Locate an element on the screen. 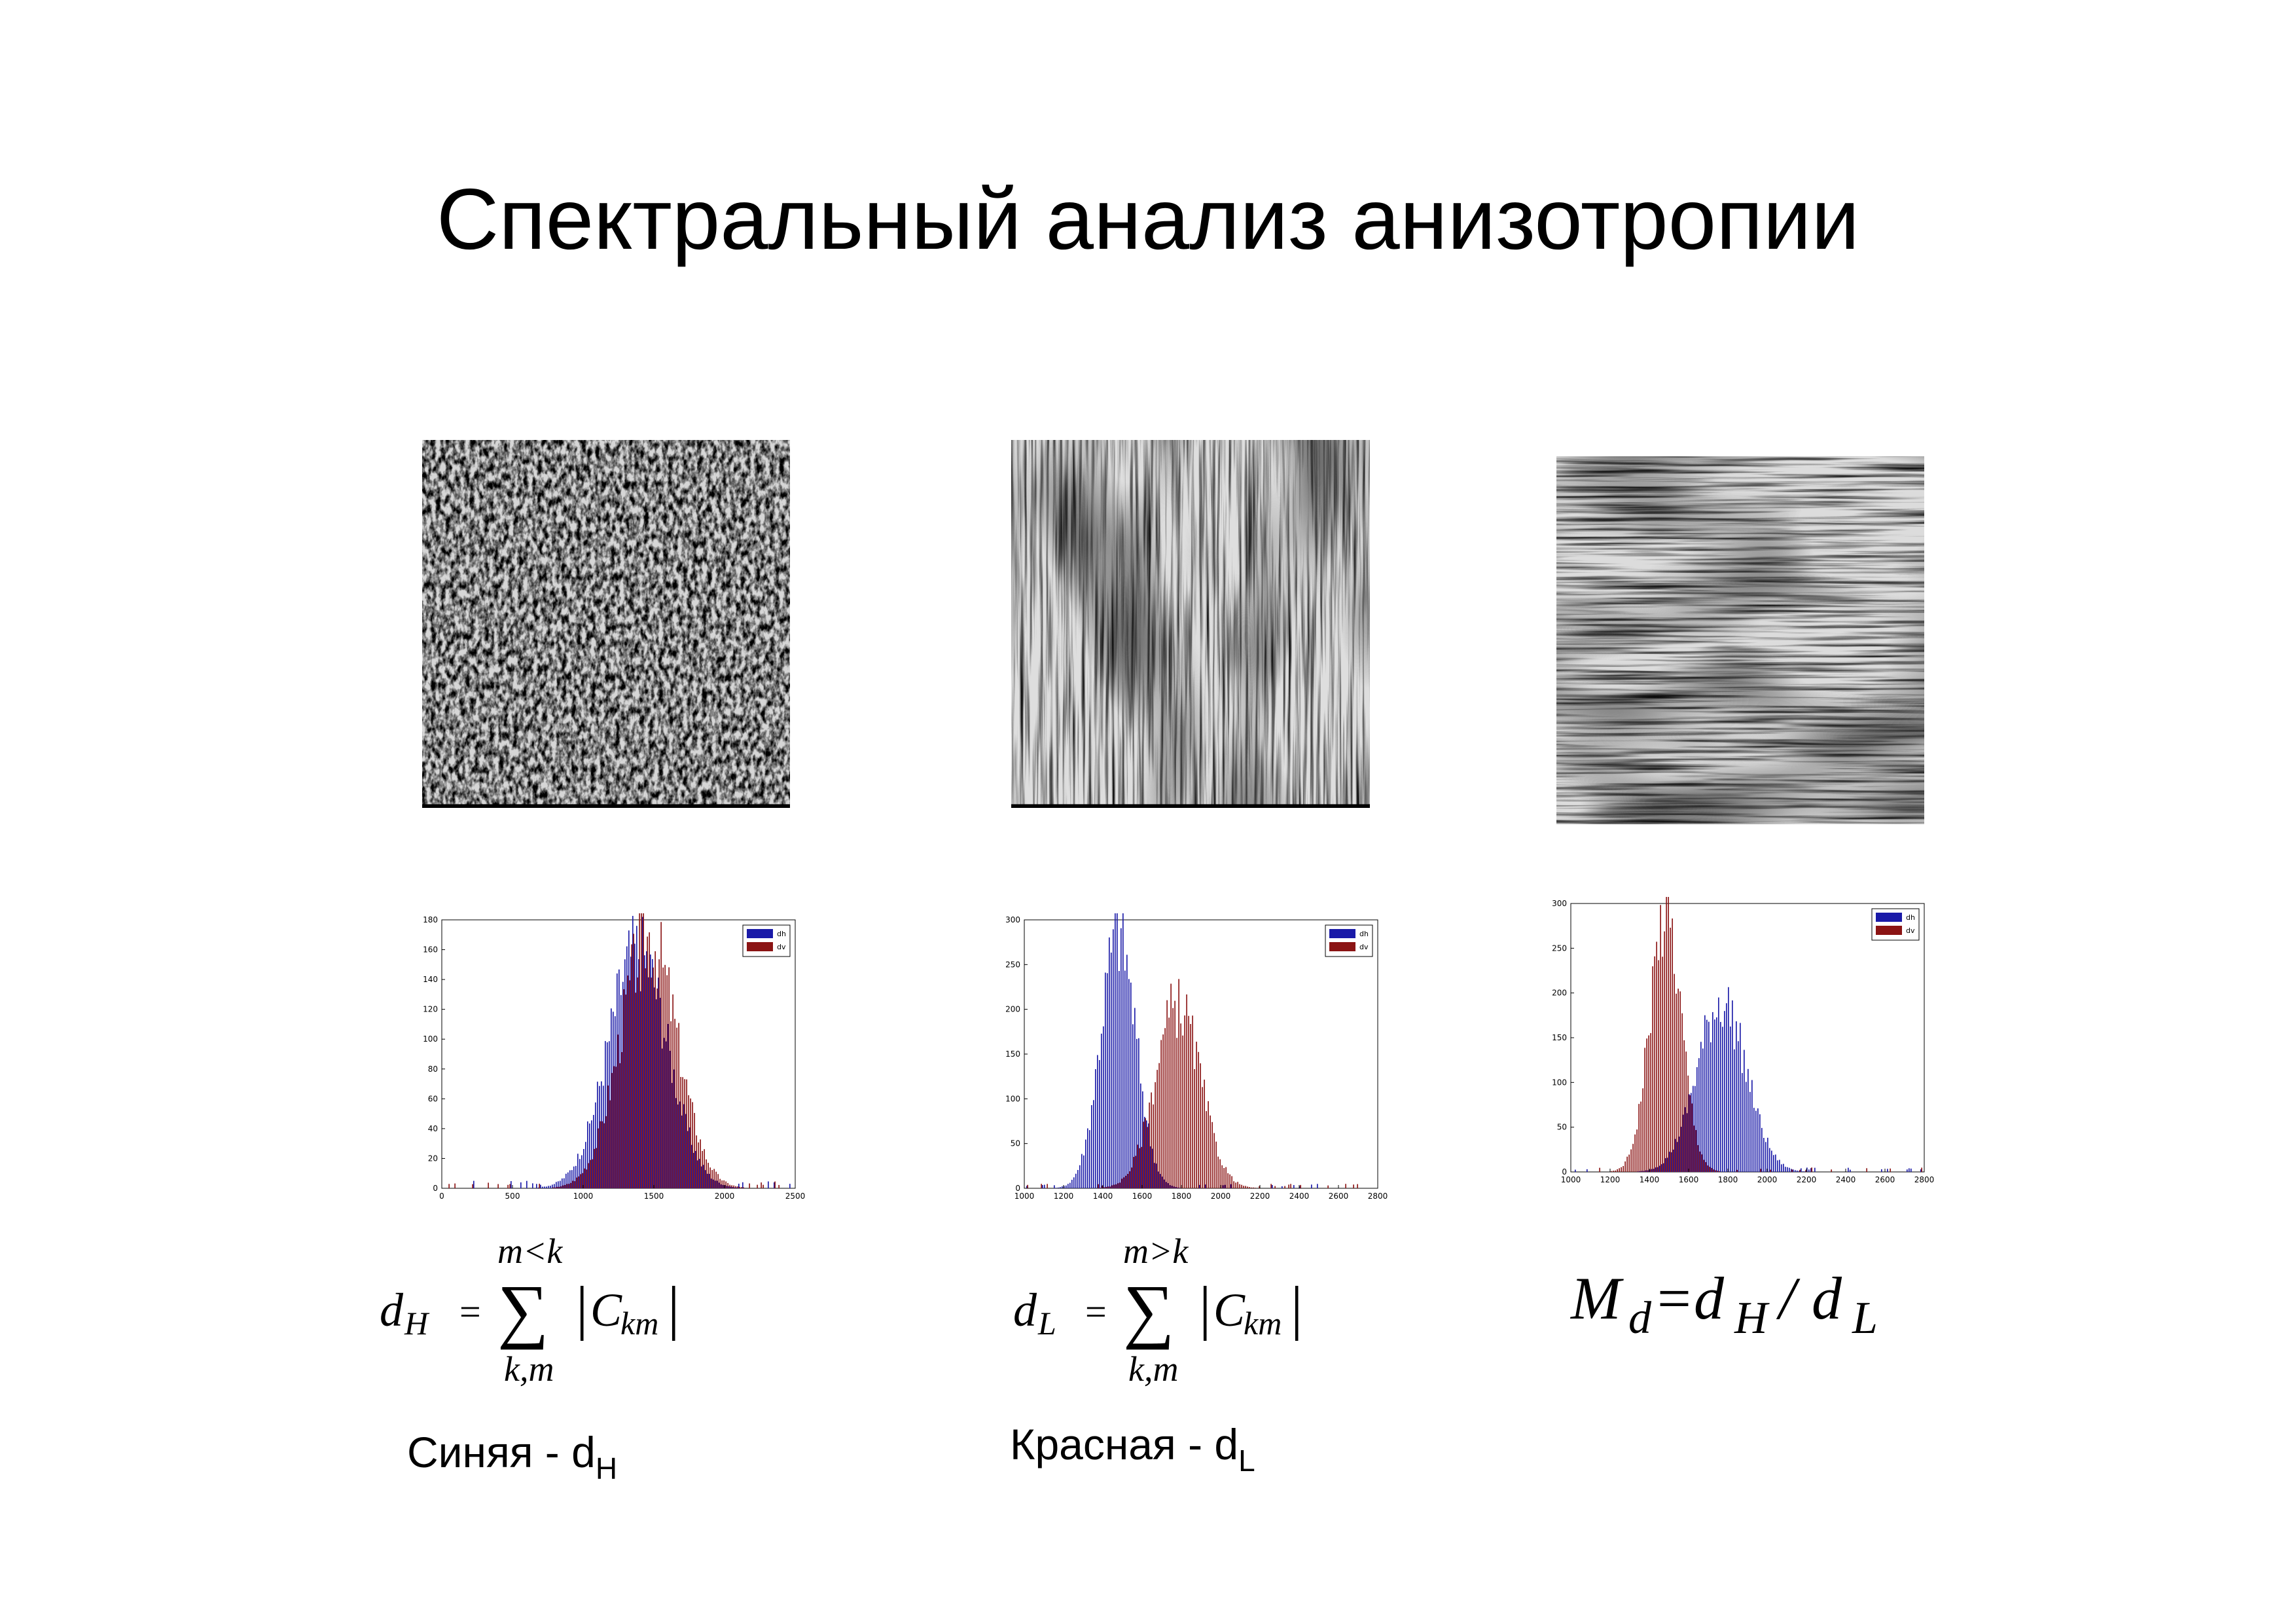  formula-dL-lhs: d is located at coordinates (1025, 1310).